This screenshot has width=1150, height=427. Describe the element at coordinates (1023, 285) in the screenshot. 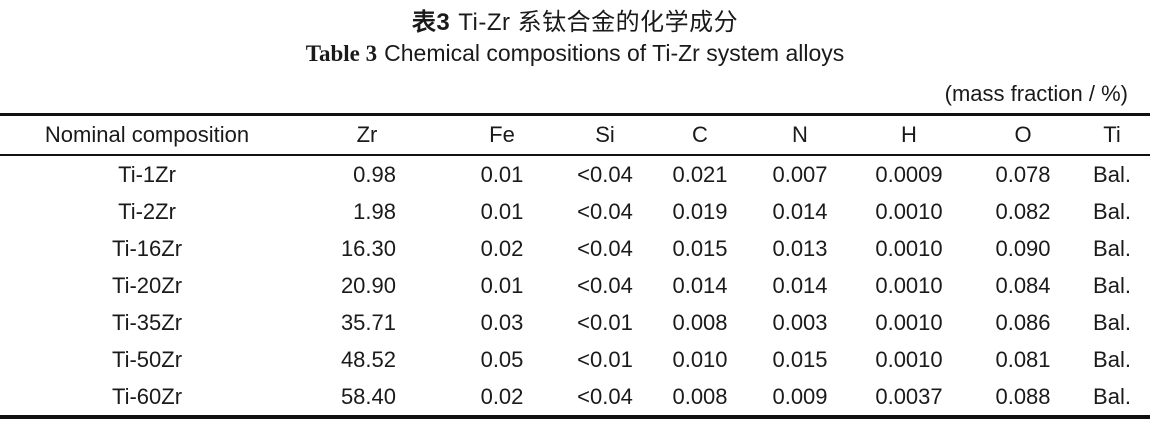

I see `value-cell: 0.084` at that location.